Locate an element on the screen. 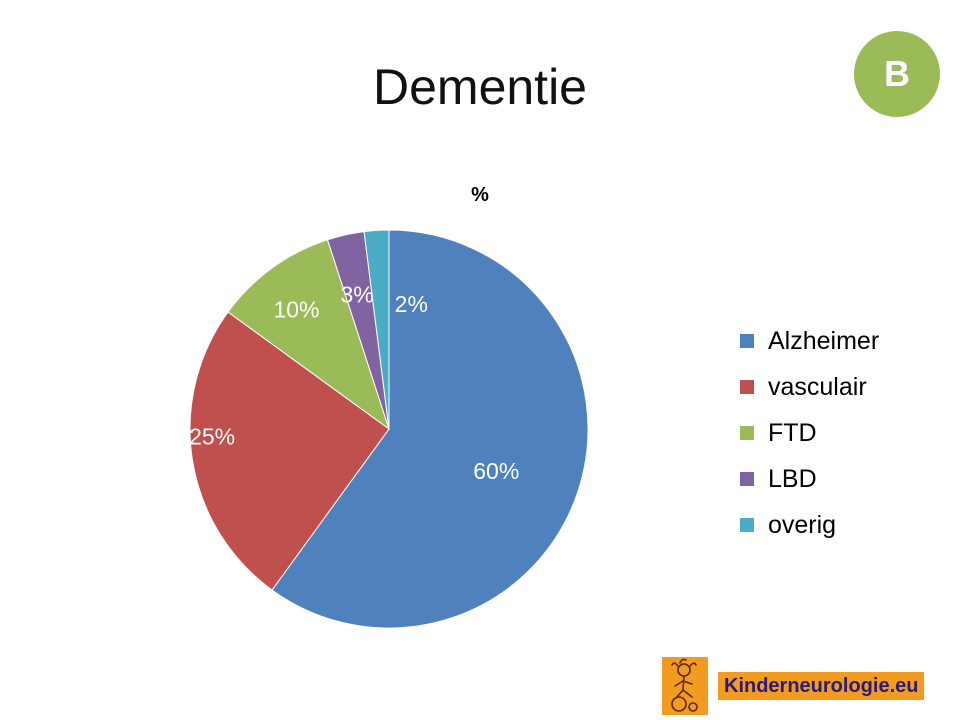  legend-item-lbd: LBD is located at coordinates (809, 479).